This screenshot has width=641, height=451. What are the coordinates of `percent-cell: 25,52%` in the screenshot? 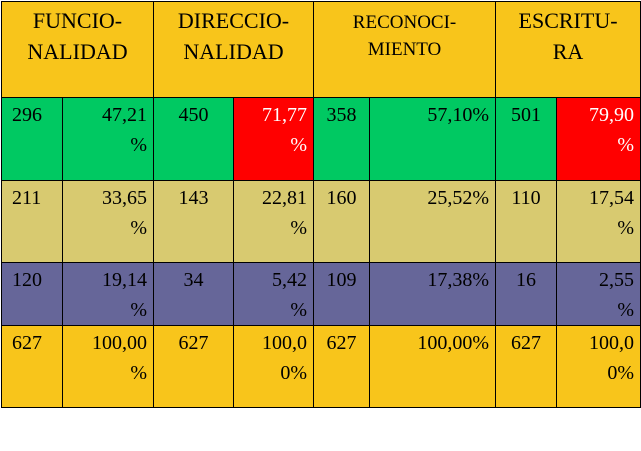 It's located at (433, 221).